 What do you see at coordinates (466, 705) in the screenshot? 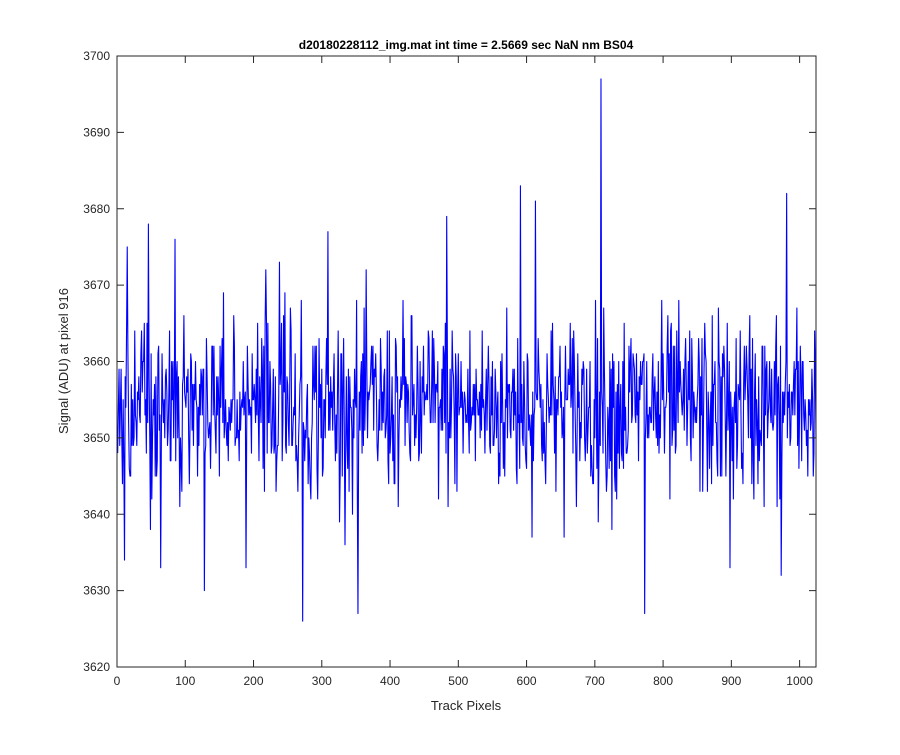
I see `x-axis-label: Track Pixels` at bounding box center [466, 705].